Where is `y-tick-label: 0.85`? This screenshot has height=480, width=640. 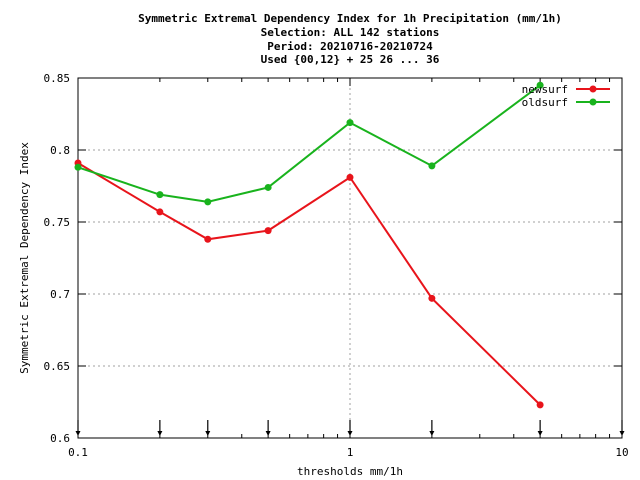
y-tick-label: 0.85 is located at coordinates (57, 78).